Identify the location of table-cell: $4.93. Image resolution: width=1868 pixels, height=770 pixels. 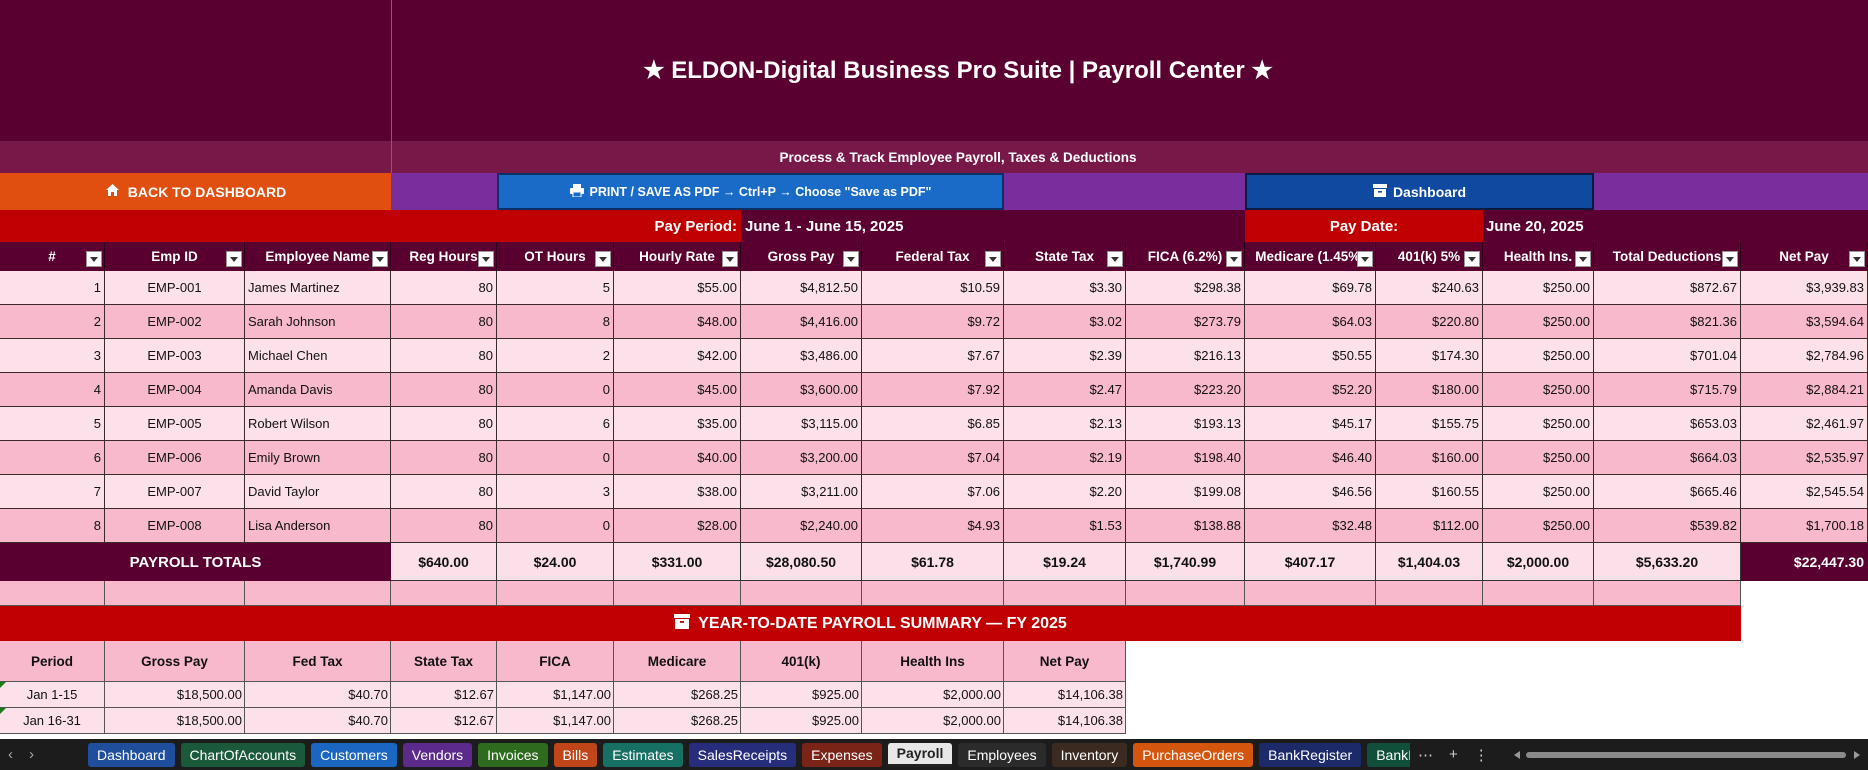
(933, 526).